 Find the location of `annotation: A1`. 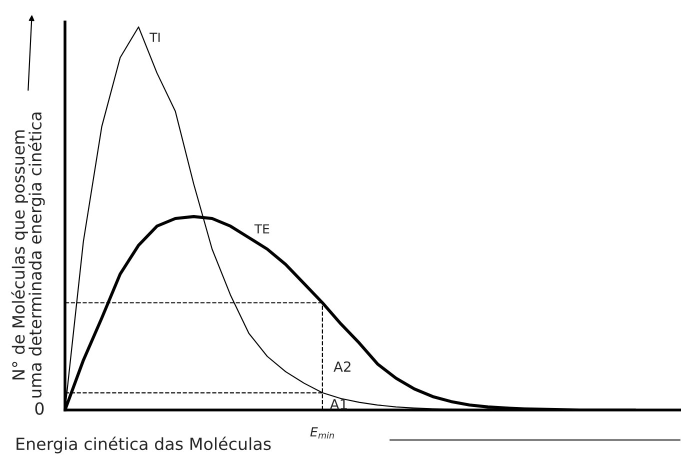

annotation: A1 is located at coordinates (338, 404).